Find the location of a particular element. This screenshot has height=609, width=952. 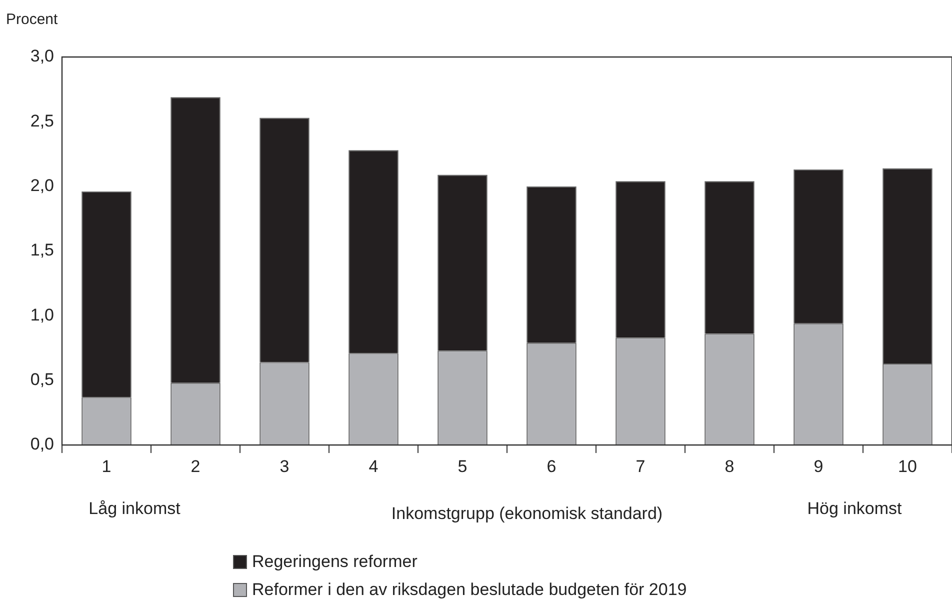

text: Hög inkomst is located at coordinates (854, 508).